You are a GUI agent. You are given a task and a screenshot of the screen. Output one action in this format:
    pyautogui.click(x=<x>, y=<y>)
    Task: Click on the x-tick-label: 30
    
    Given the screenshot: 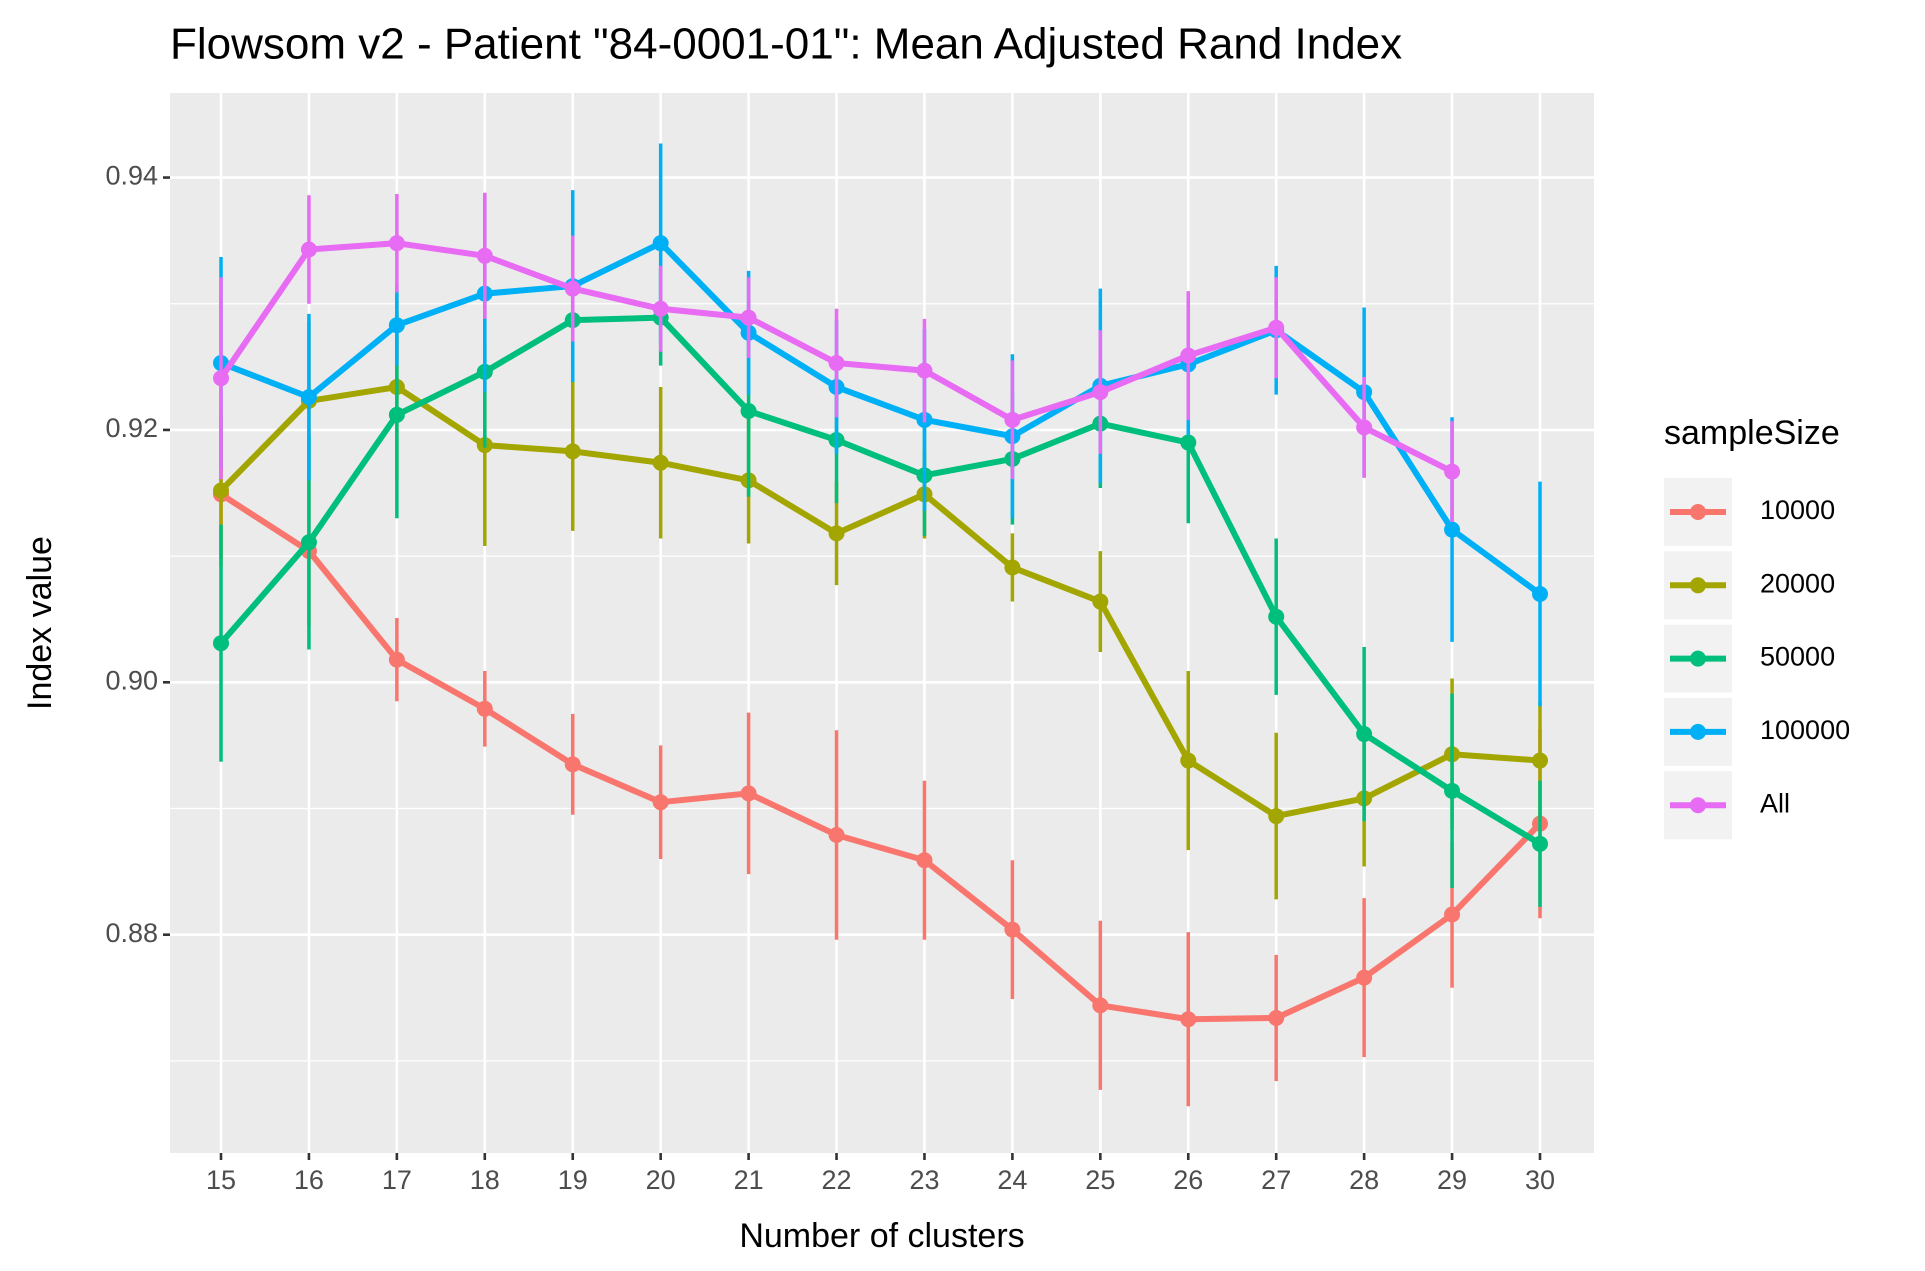 What is the action you would take?
    pyautogui.click(x=1540, y=1180)
    